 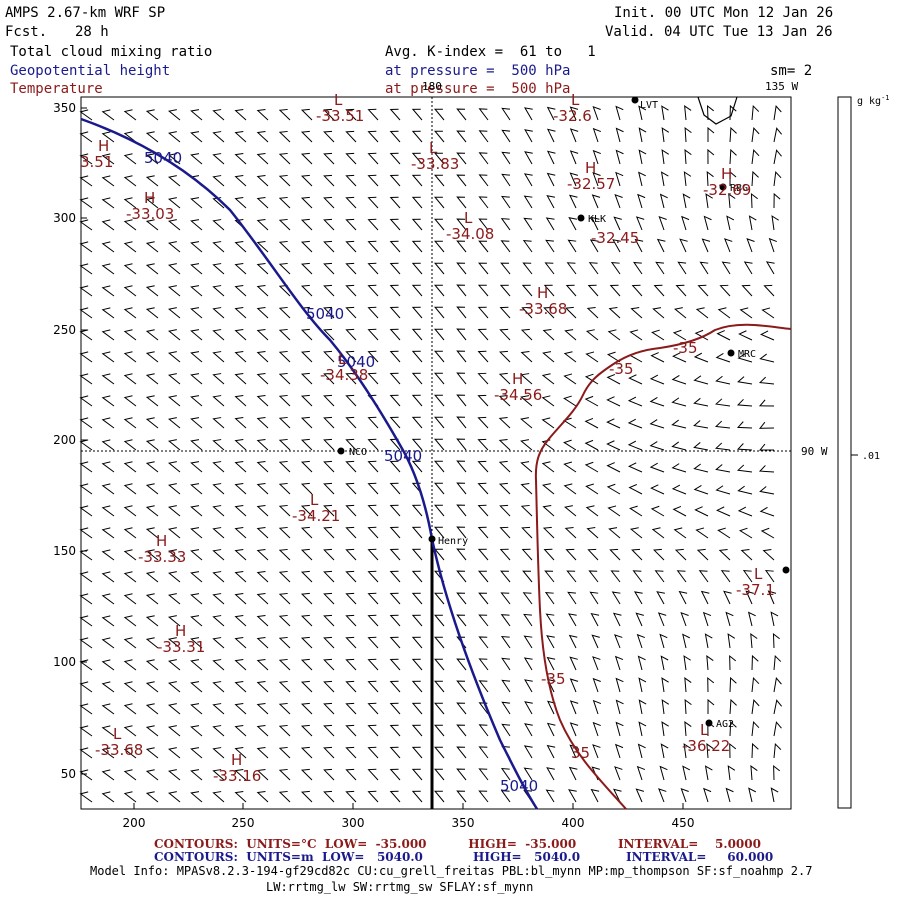 I want to click on colorbar, so click(x=844, y=452).